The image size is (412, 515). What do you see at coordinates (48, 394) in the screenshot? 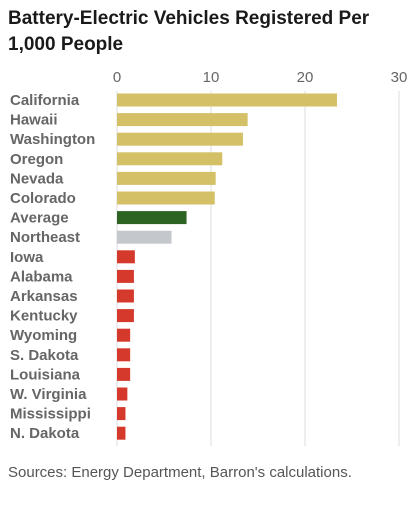
I see `category-label: W. Virginia` at bounding box center [48, 394].